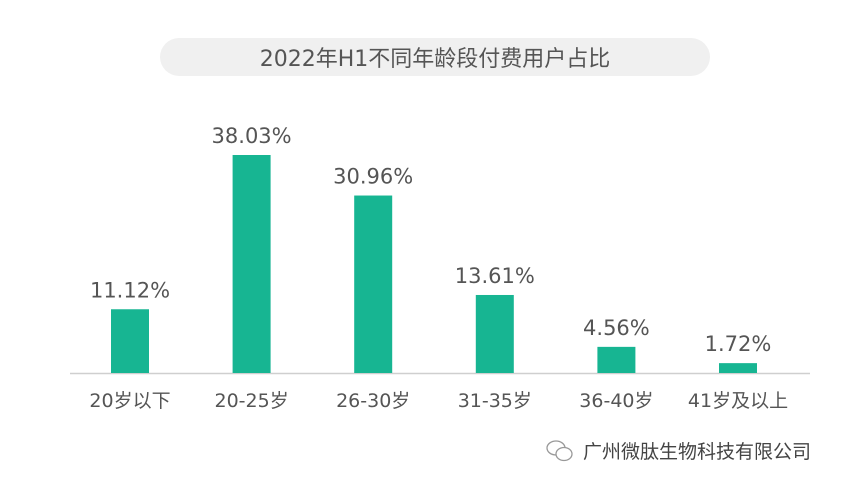  Describe the element at coordinates (616, 328) in the screenshot. I see `data-label: 4.56%` at that location.